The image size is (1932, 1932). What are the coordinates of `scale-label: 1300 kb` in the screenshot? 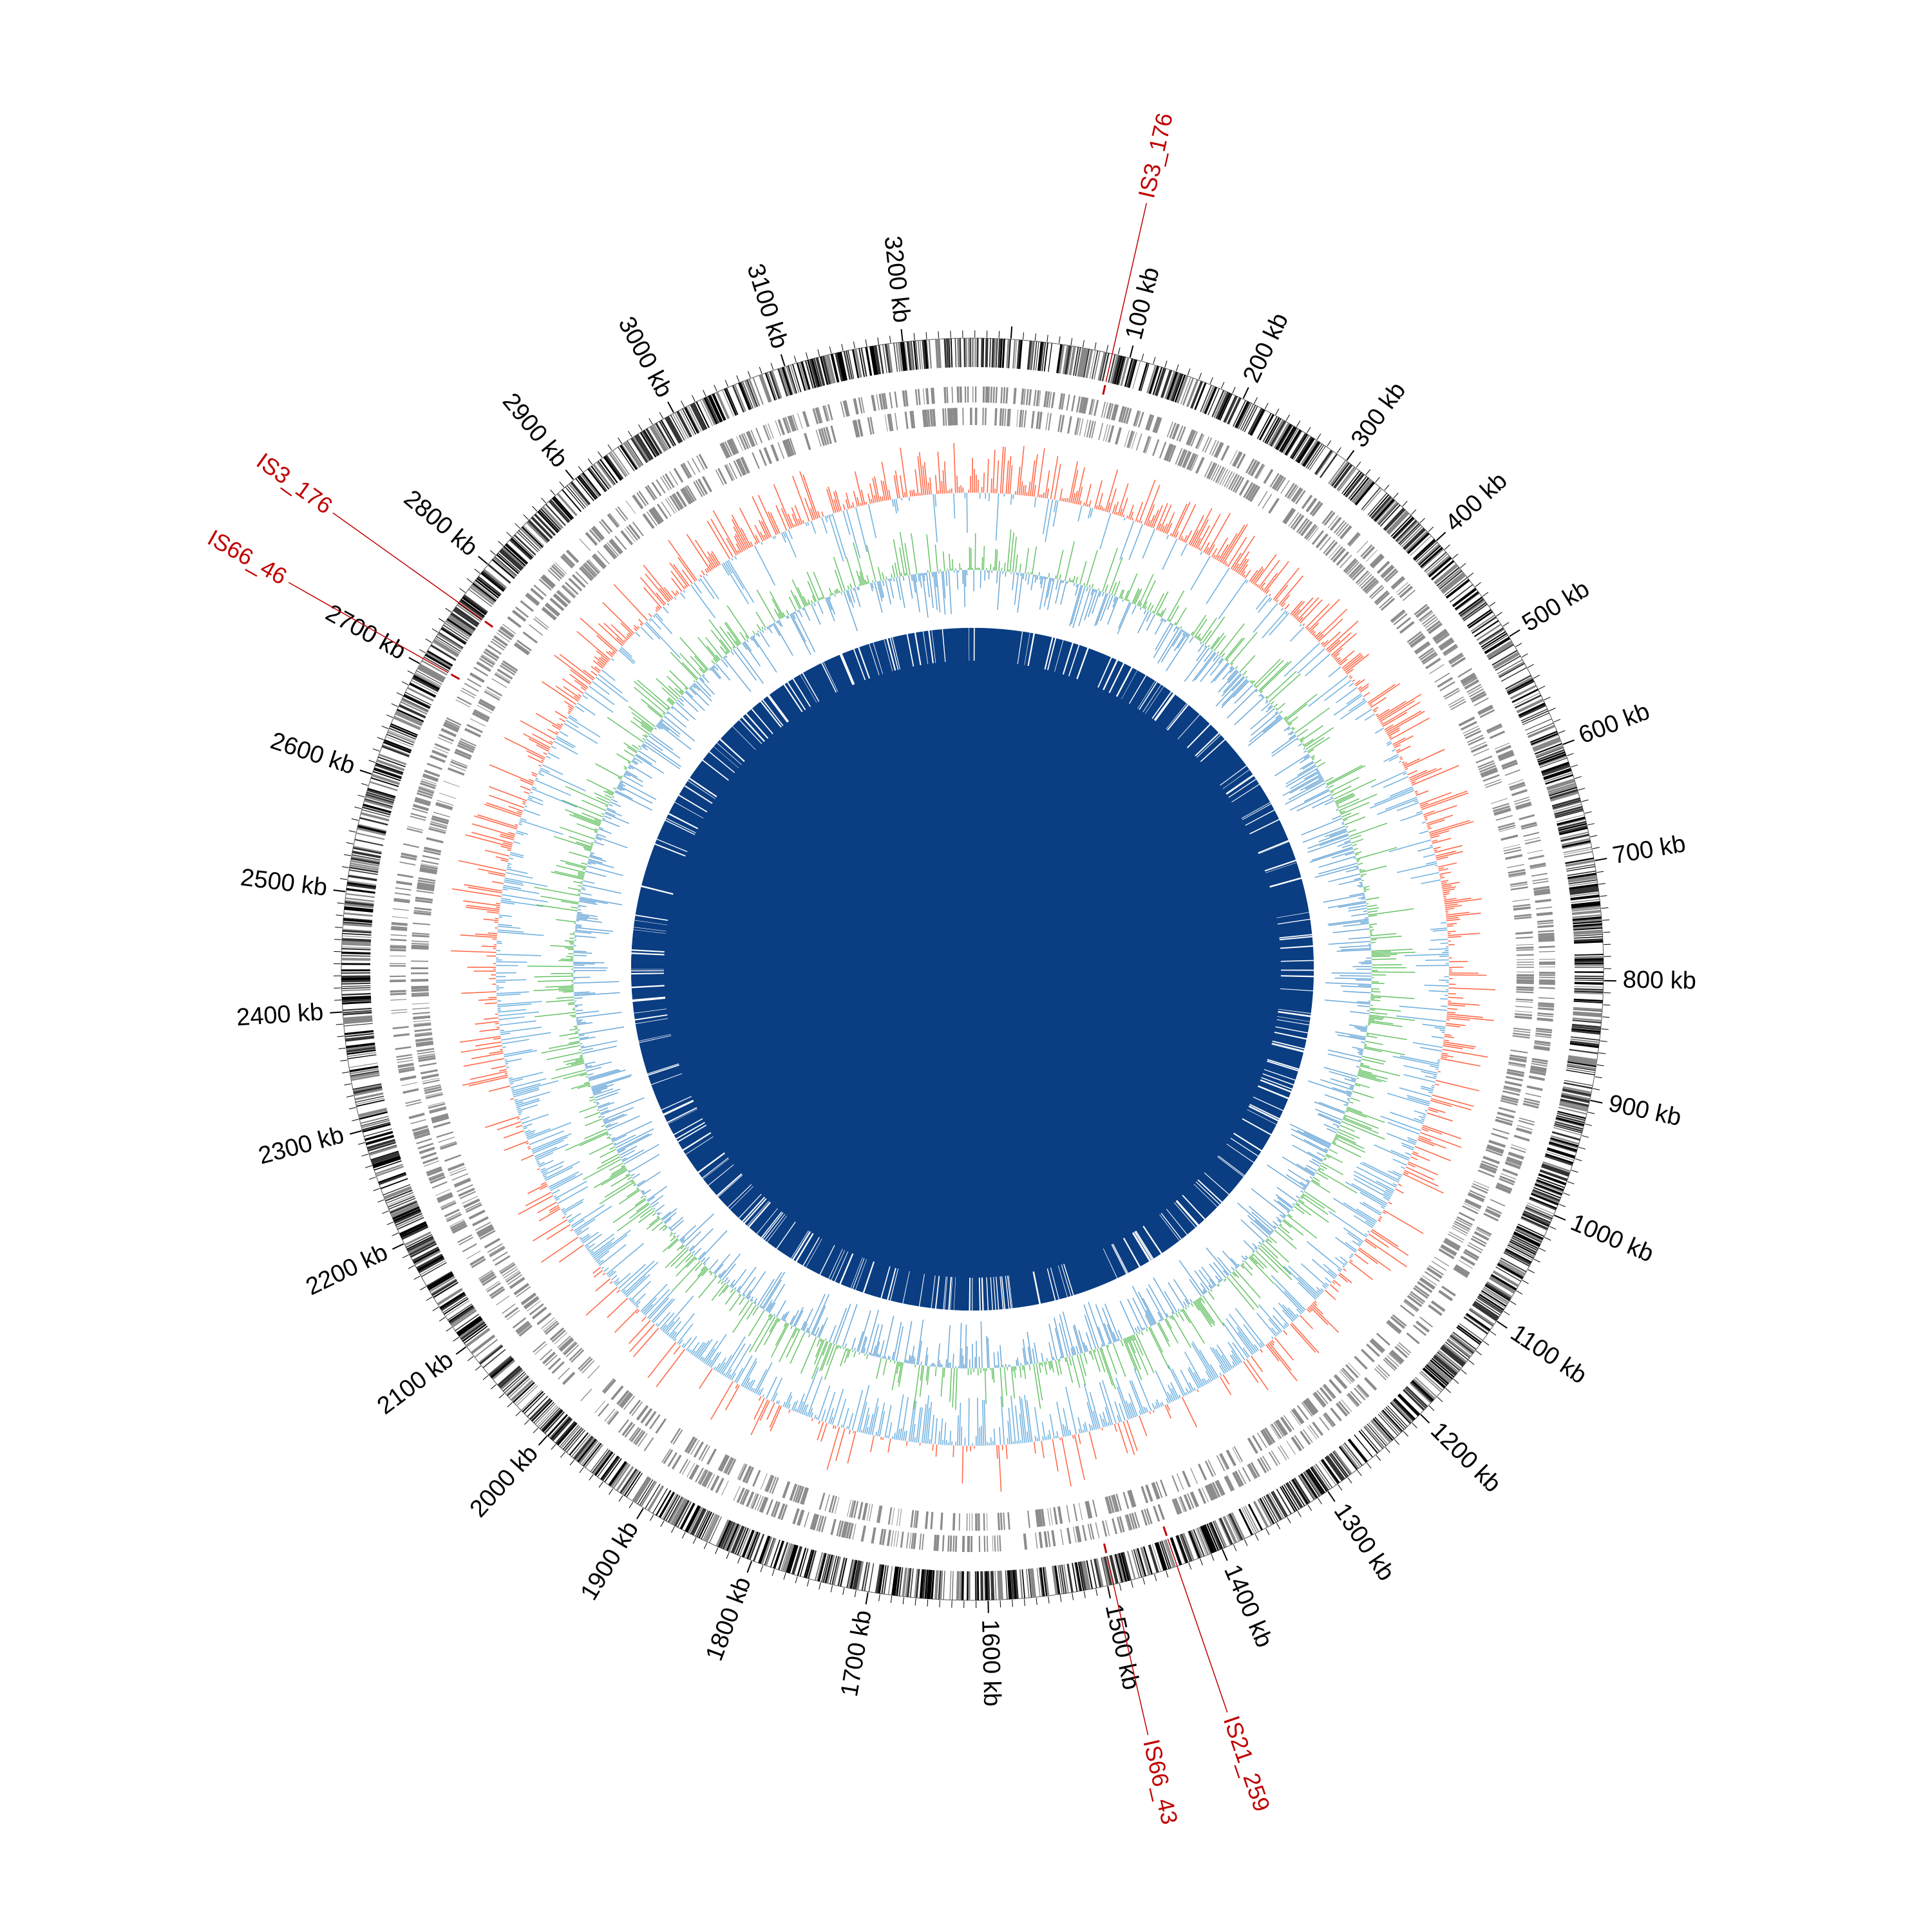 It's located at (1364, 1543).